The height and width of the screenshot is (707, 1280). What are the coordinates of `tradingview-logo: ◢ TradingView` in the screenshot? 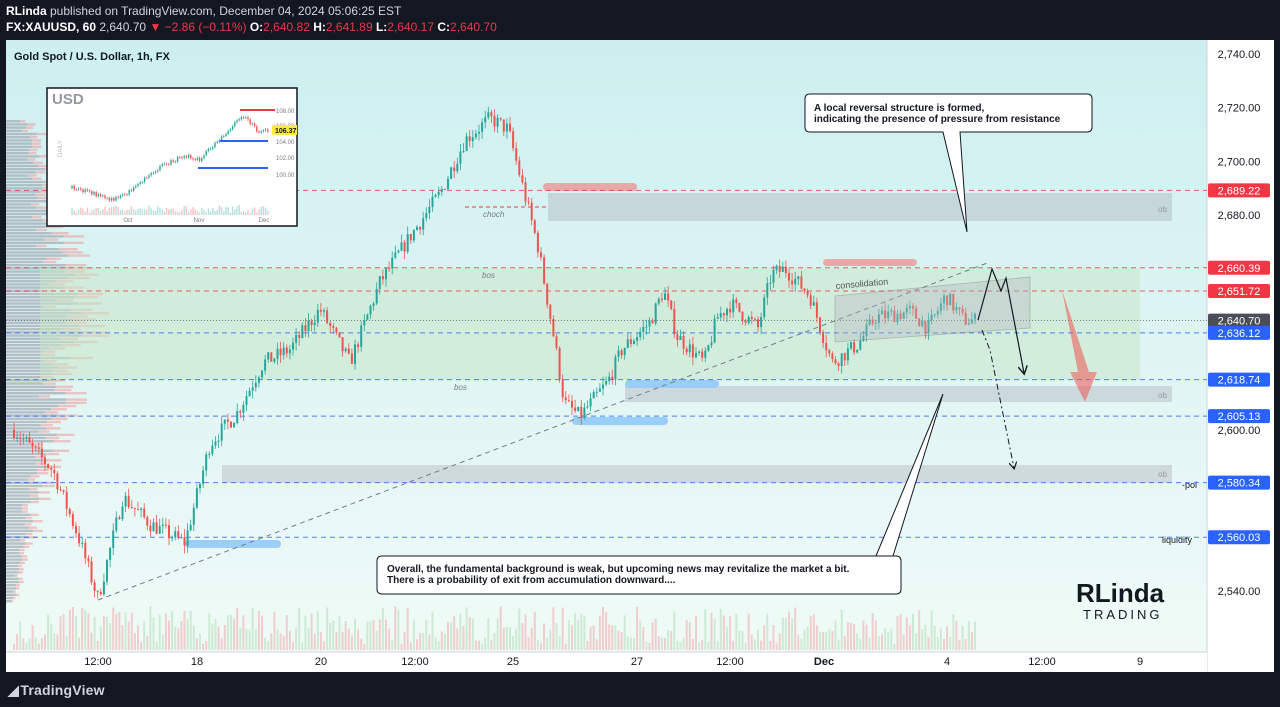 It's located at (56, 690).